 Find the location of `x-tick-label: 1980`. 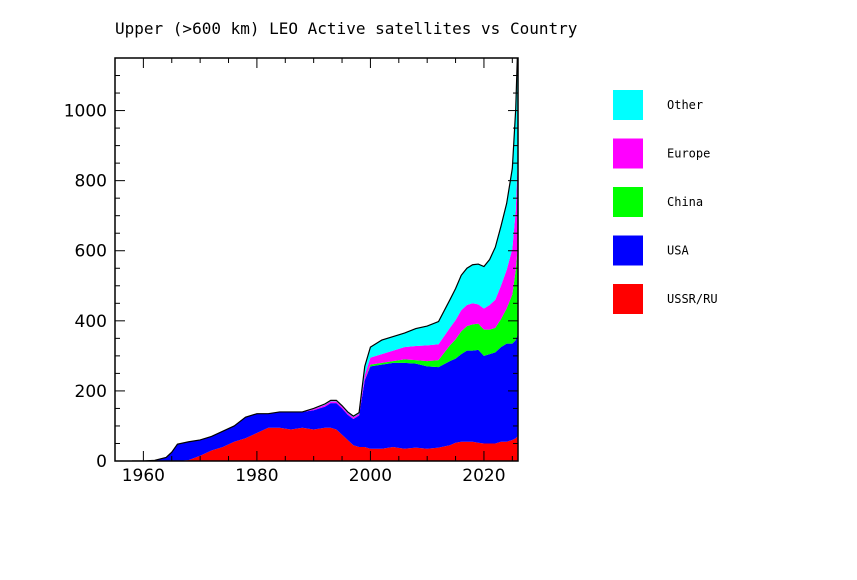

x-tick-label: 1980 is located at coordinates (256, 476).